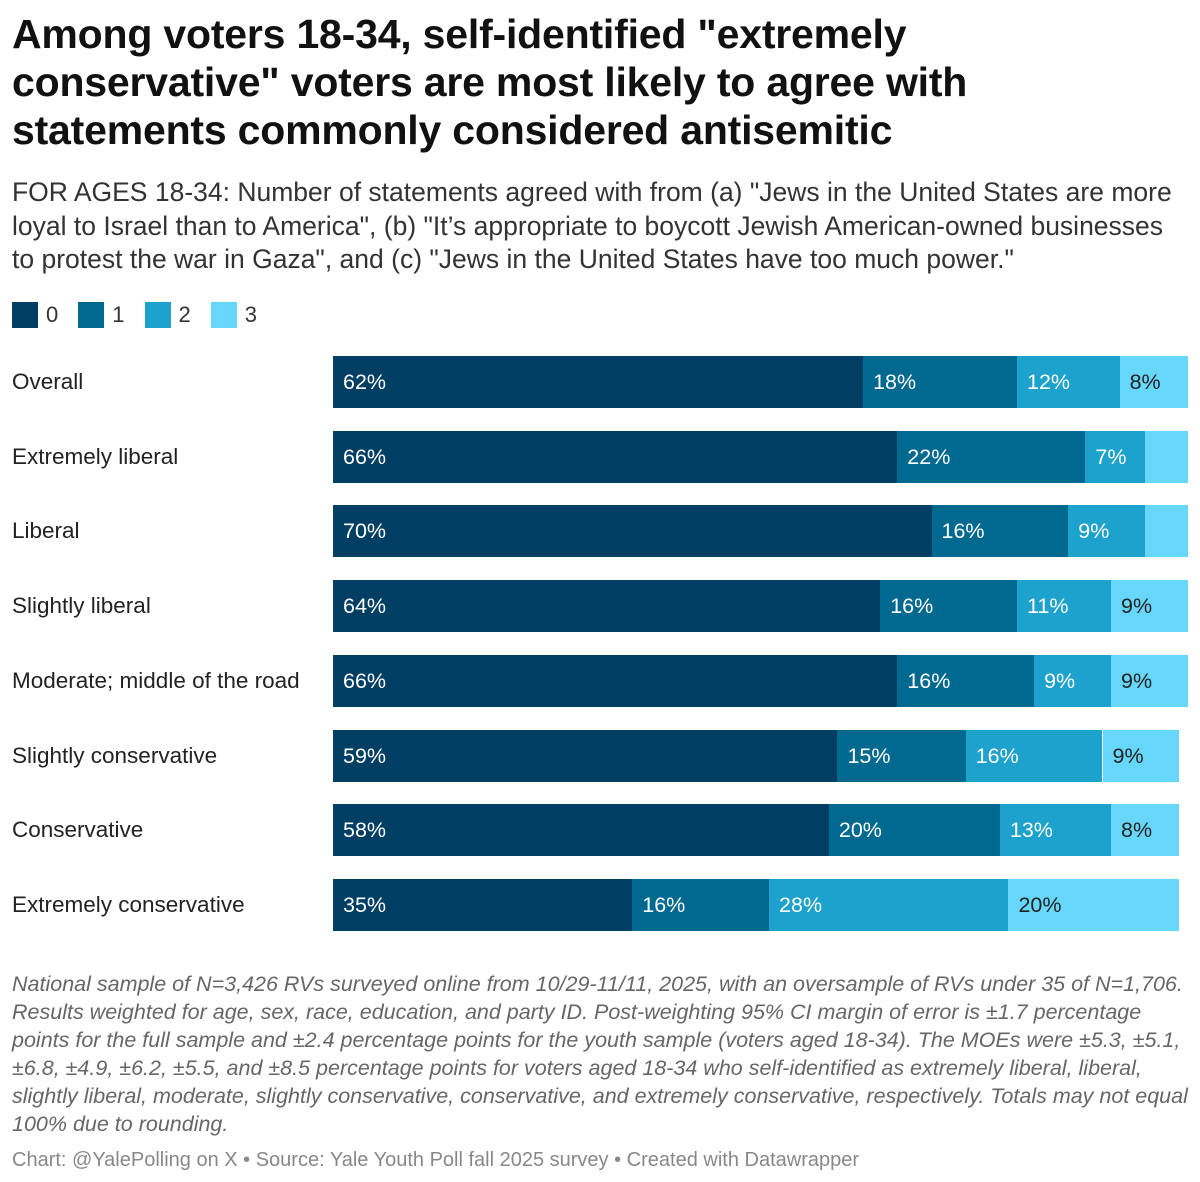 The width and height of the screenshot is (1200, 1182). Describe the element at coordinates (48, 381) in the screenshot. I see `category-label: Overall` at that location.